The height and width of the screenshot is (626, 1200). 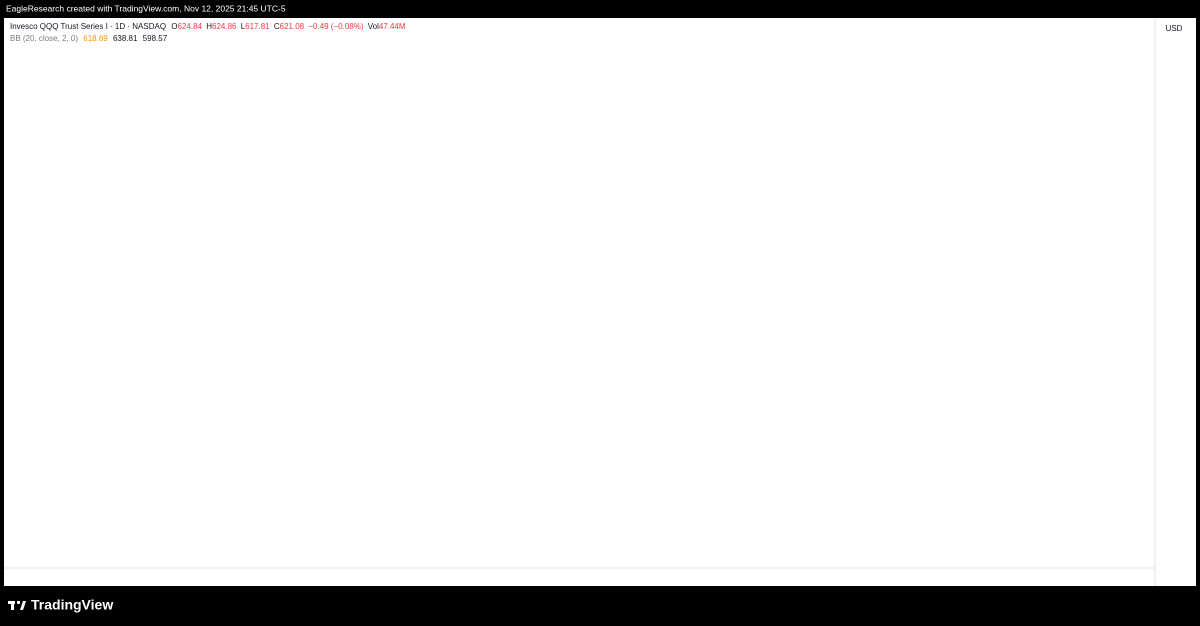 I want to click on open-value: 624.84, so click(x=190, y=26).